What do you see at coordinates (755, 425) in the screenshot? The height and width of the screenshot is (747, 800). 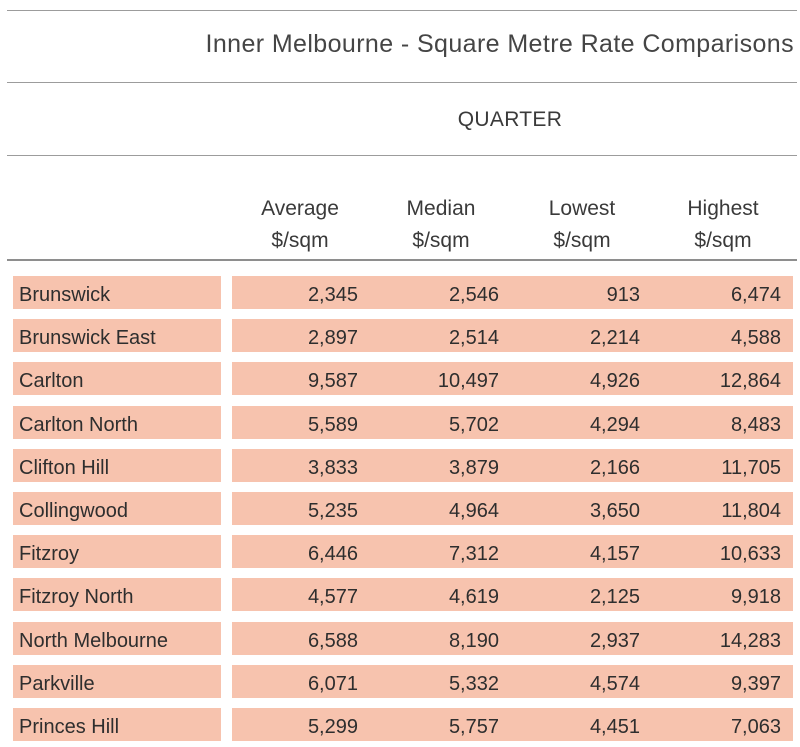 I see `highest-cell: 8,483` at bounding box center [755, 425].